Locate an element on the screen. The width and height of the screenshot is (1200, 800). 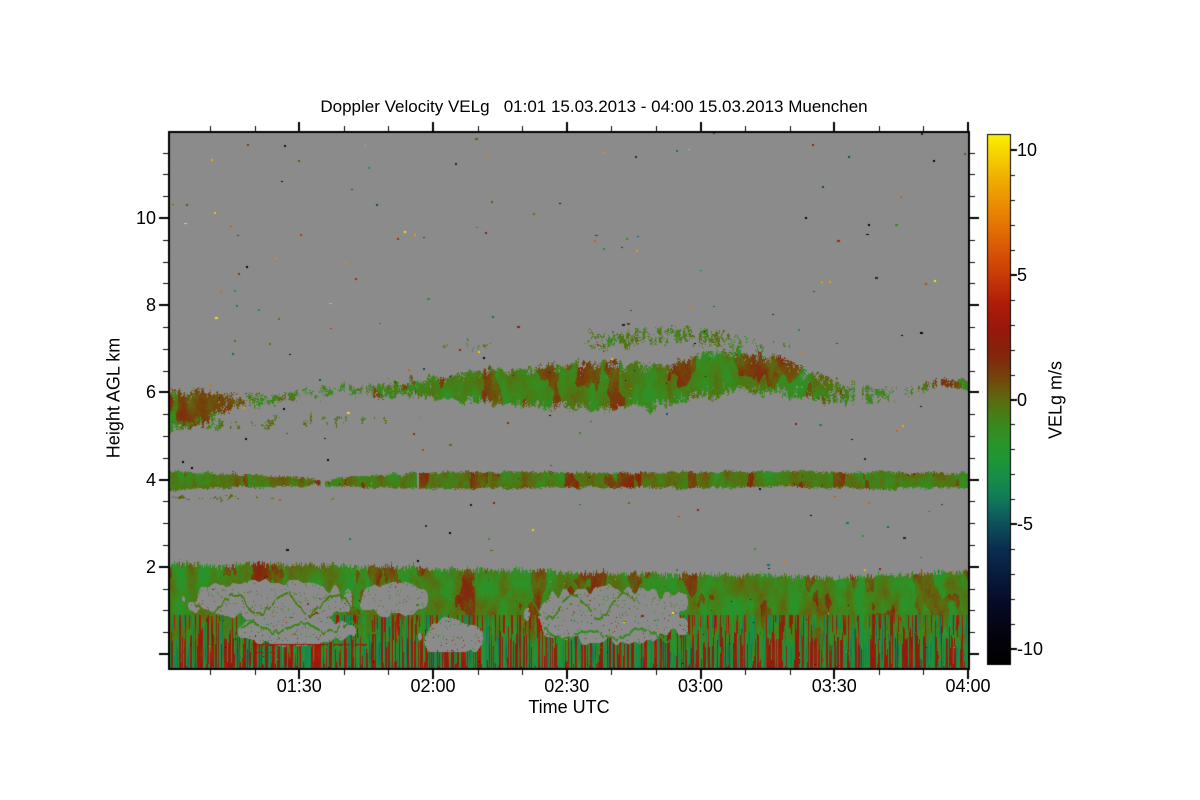
y-tick-label: 8 is located at coordinates (150, 305).